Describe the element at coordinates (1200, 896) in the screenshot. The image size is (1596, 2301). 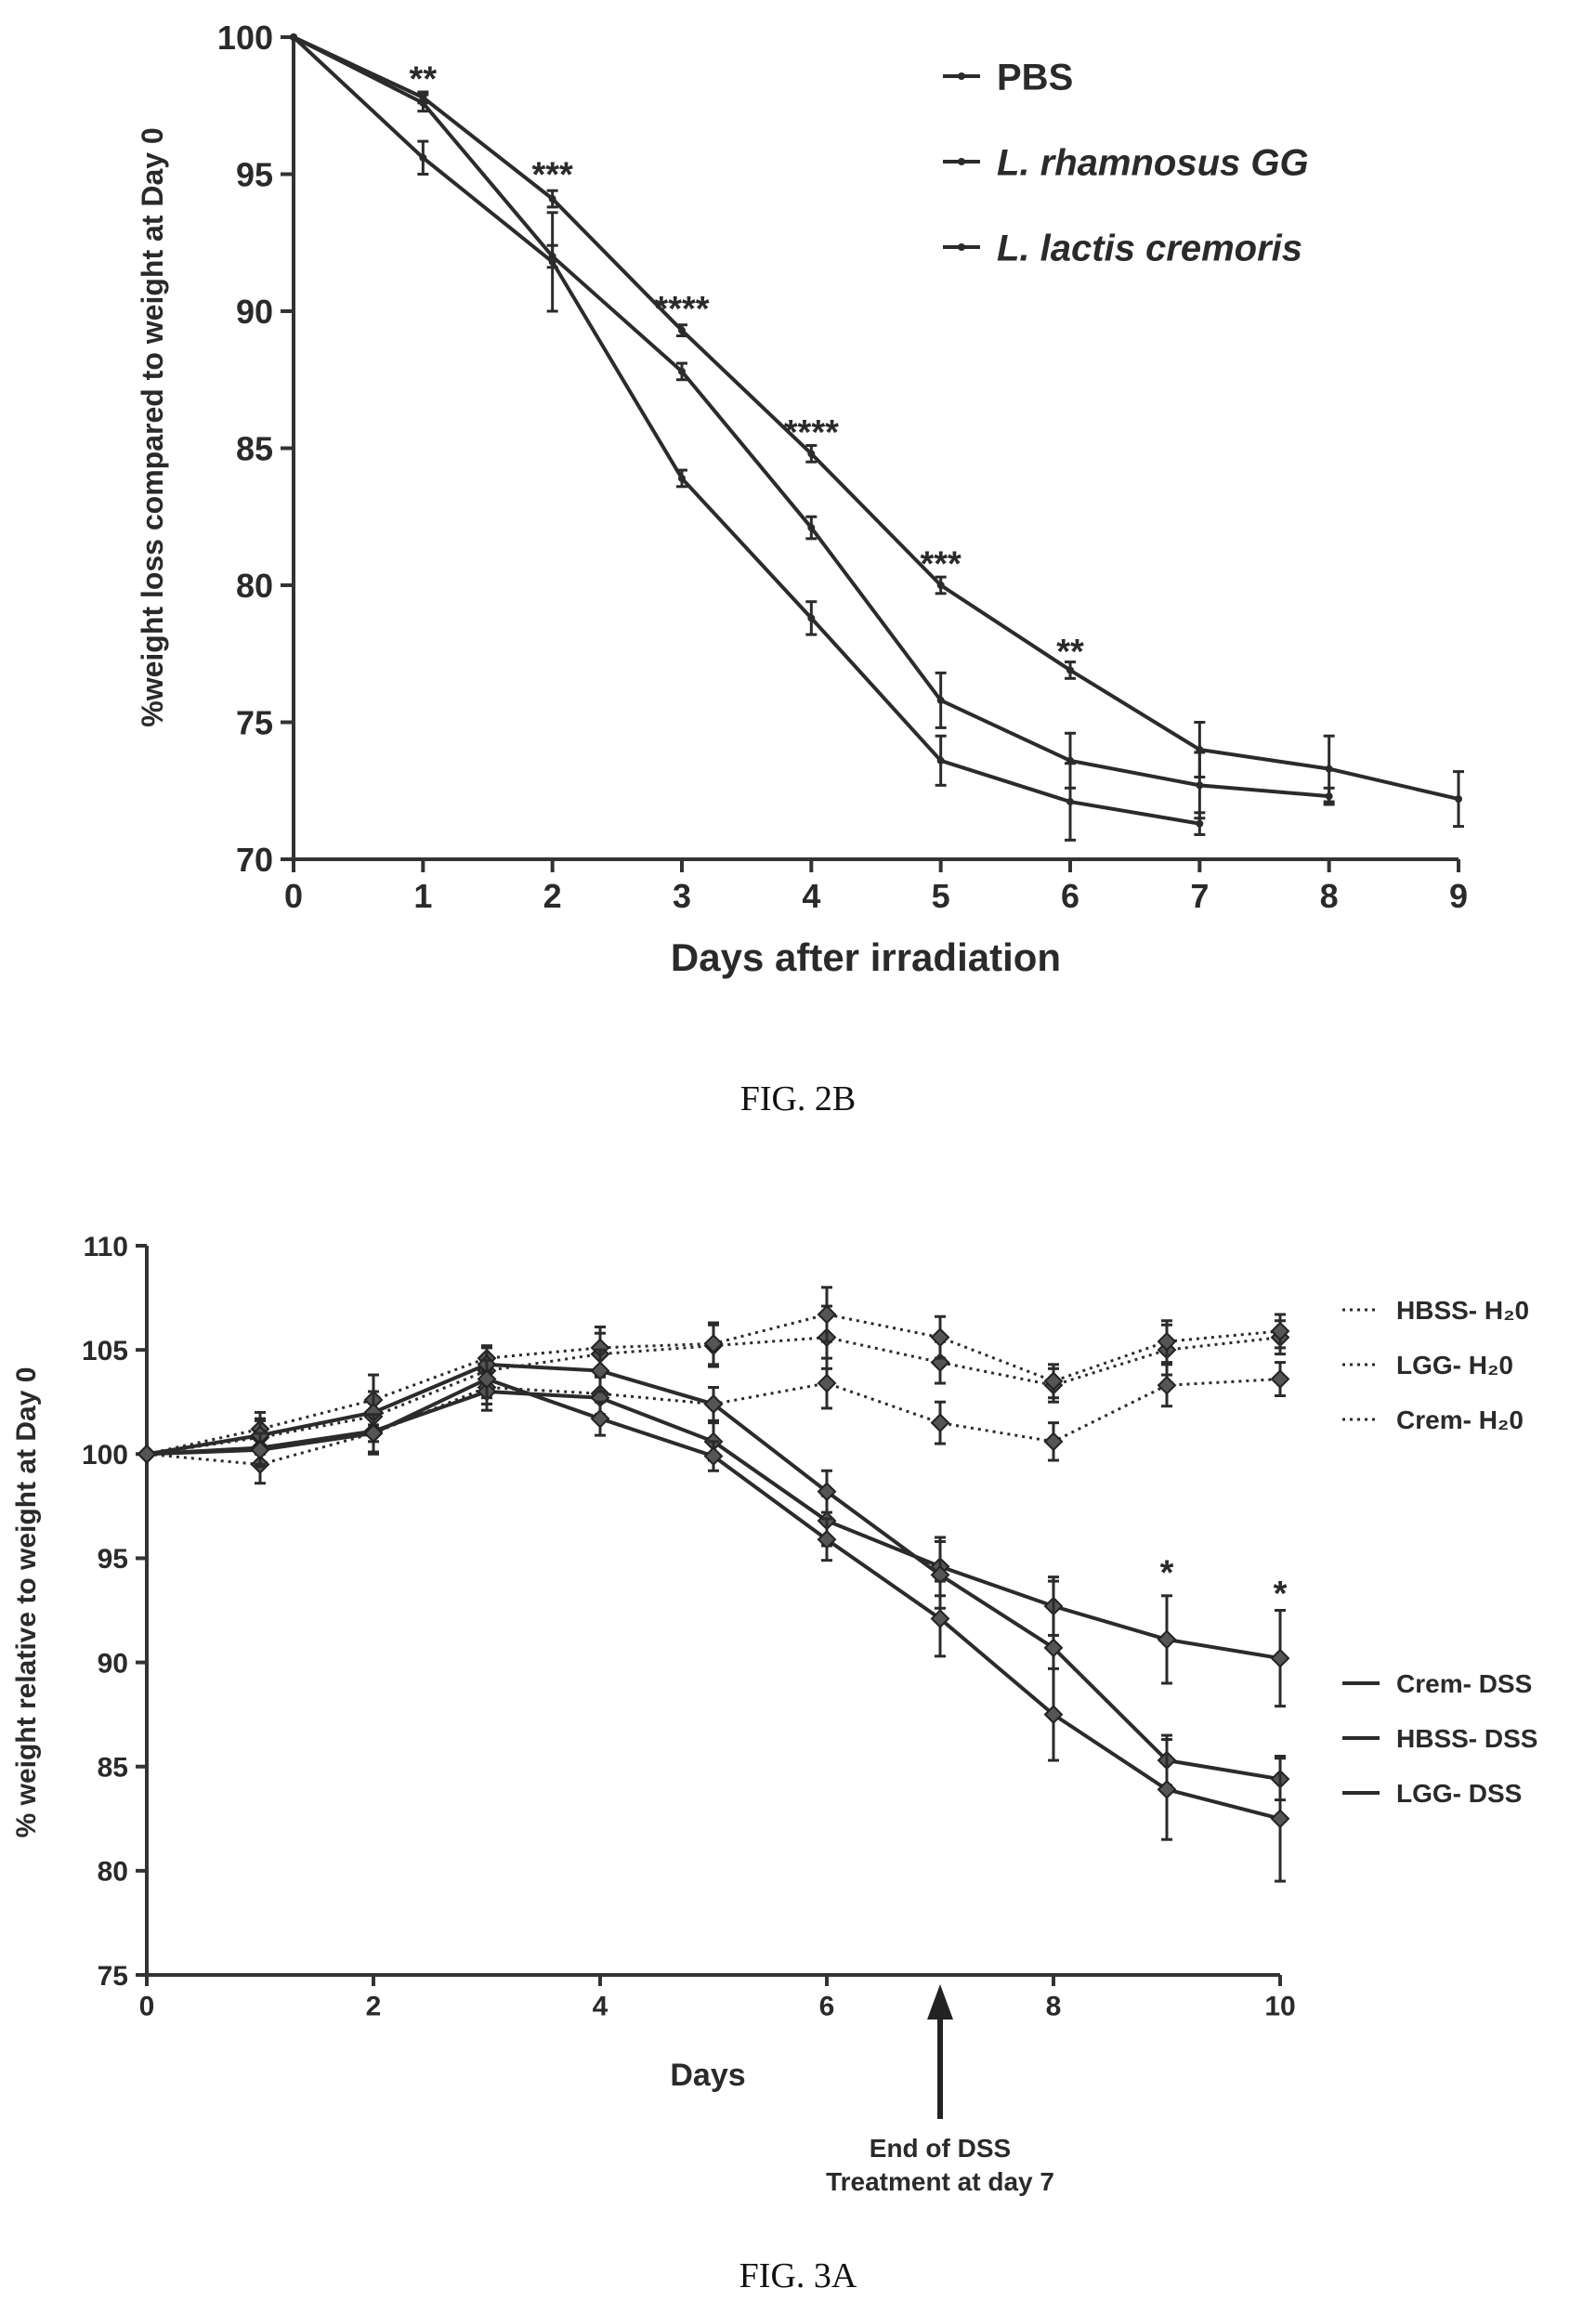
I see `x-tick-label: 7` at that location.